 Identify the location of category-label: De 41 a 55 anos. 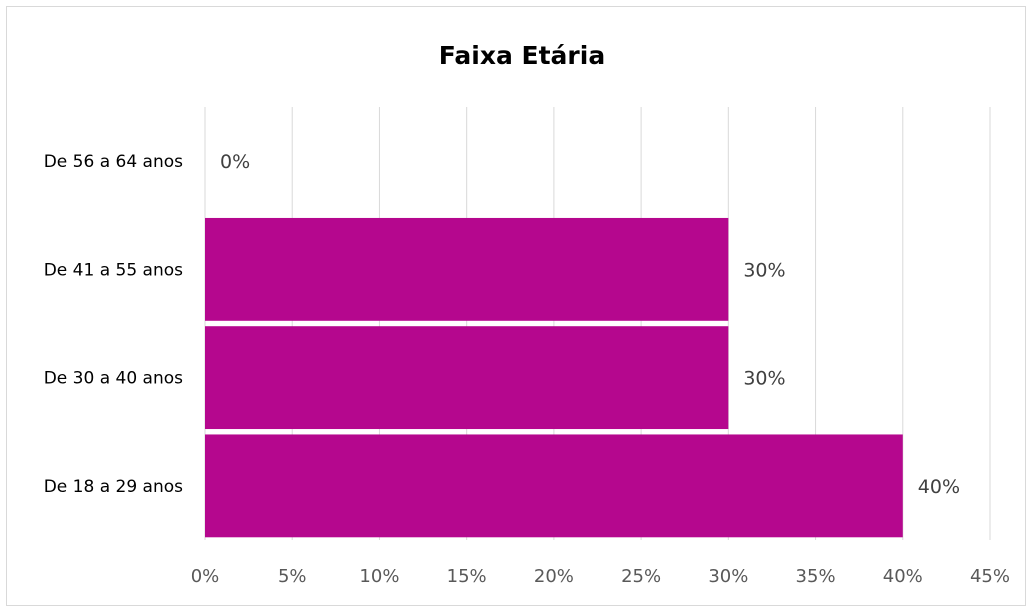
(113, 270).